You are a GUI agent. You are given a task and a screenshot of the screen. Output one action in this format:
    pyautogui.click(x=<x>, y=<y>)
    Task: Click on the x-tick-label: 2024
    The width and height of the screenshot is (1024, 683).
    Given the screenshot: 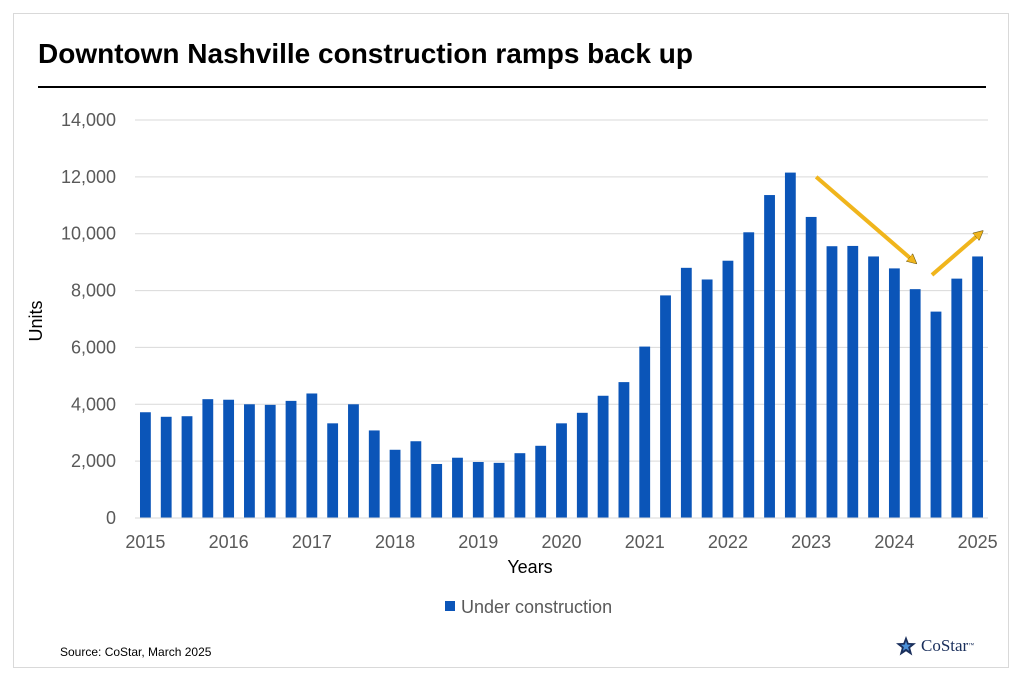 What is the action you would take?
    pyautogui.click(x=894, y=542)
    